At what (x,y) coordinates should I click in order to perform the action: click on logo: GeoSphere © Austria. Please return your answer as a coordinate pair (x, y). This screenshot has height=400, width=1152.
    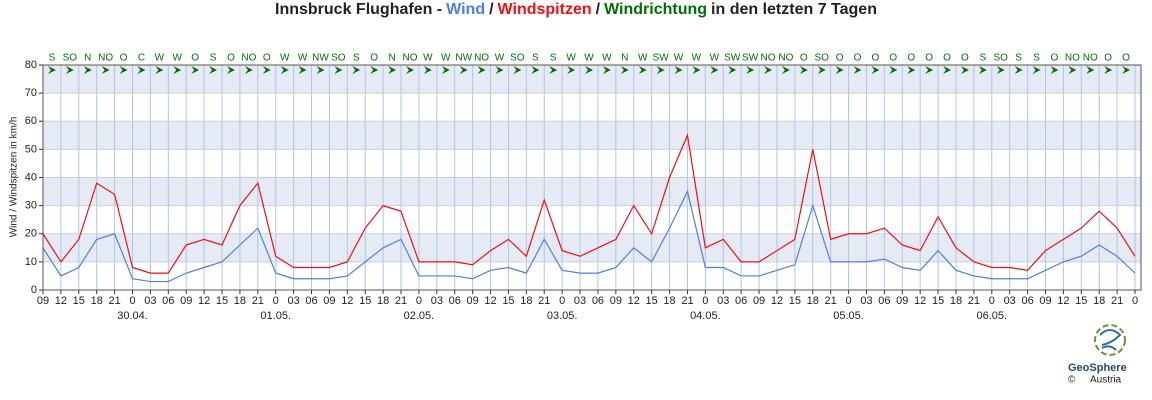
    Looking at the image, I should click on (1097, 355).